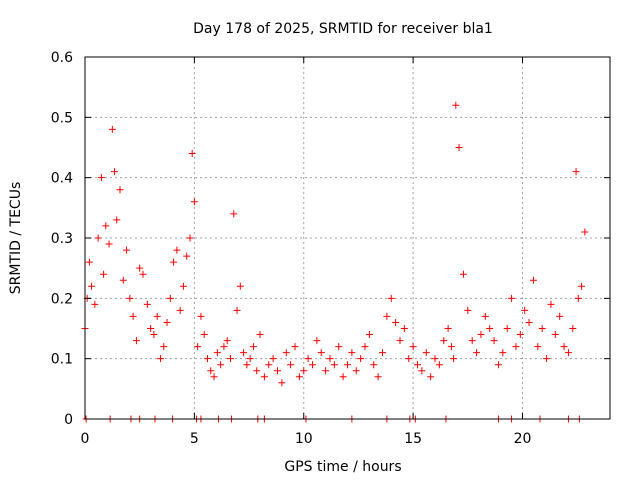 This screenshot has height=480, width=640. Describe the element at coordinates (62, 179) in the screenshot. I see `y-tick-label: 0.4` at that location.